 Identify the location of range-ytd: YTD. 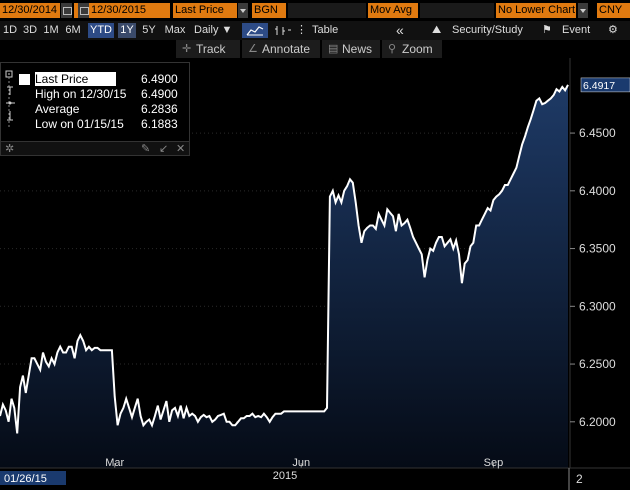
(101, 30).